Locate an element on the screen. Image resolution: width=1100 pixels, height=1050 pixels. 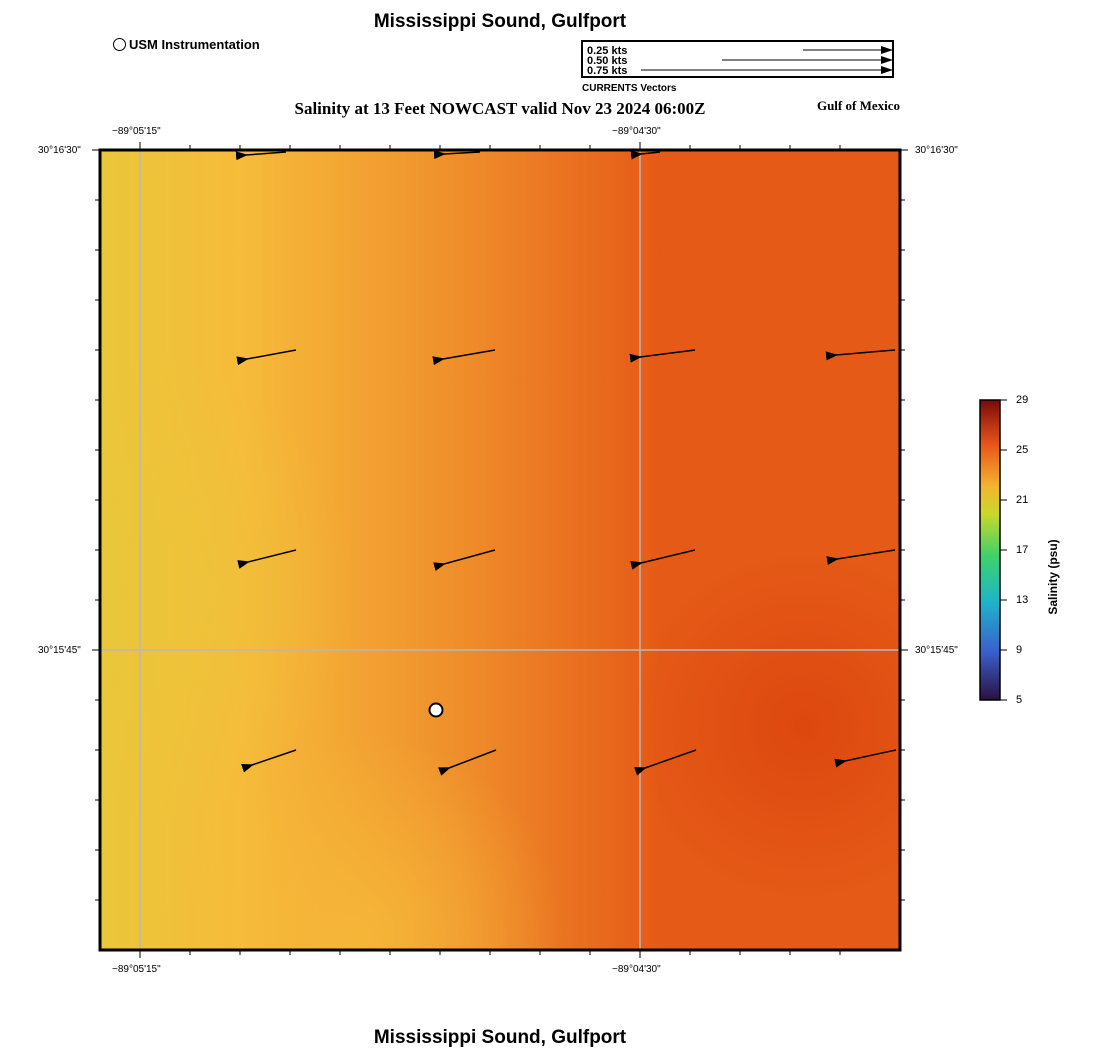
vector-scale-arrows is located at coordinates (767, 60).